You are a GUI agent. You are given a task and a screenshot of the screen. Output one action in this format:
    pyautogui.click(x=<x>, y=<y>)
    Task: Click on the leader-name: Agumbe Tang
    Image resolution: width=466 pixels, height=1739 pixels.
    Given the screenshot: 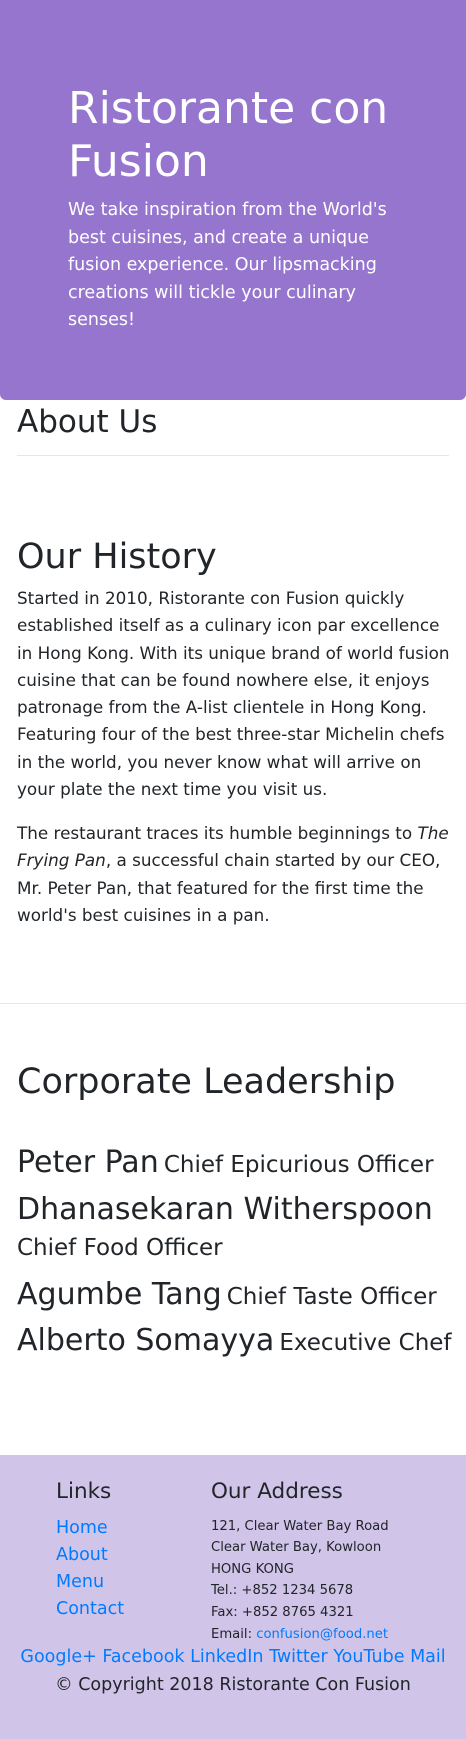 What is the action you would take?
    pyautogui.click(x=119, y=1294)
    